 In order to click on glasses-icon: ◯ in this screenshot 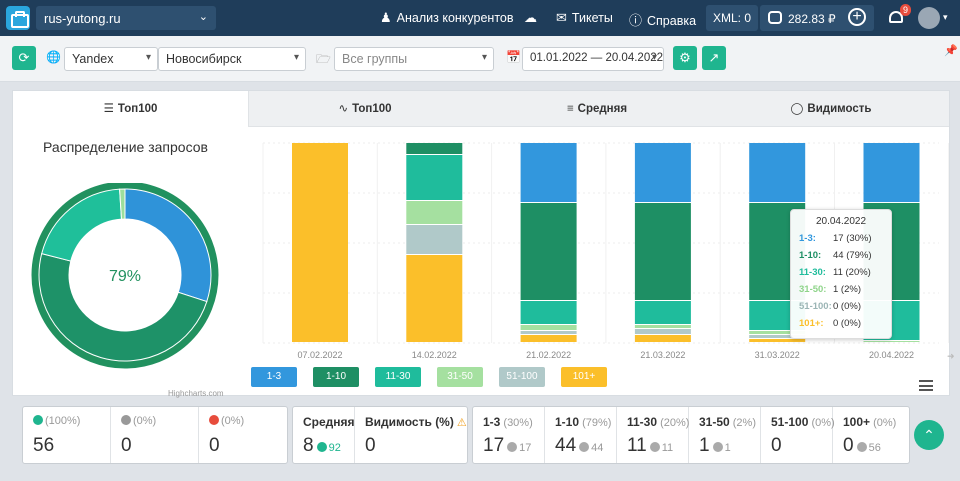, I will do `click(797, 109)`.